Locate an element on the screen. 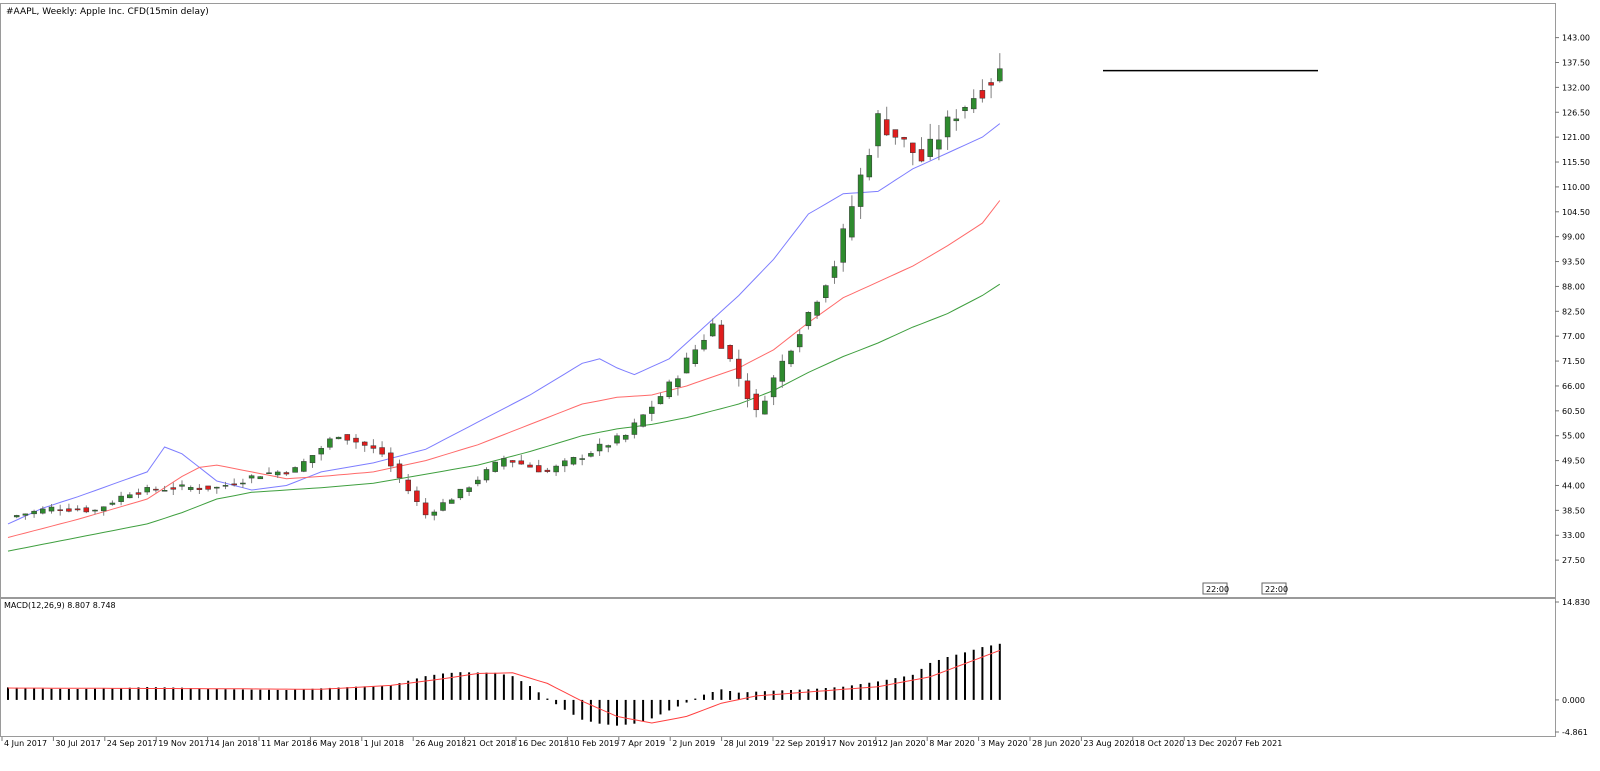 The image size is (1600, 771). time-tag-right: 22:00 is located at coordinates (1274, 588).